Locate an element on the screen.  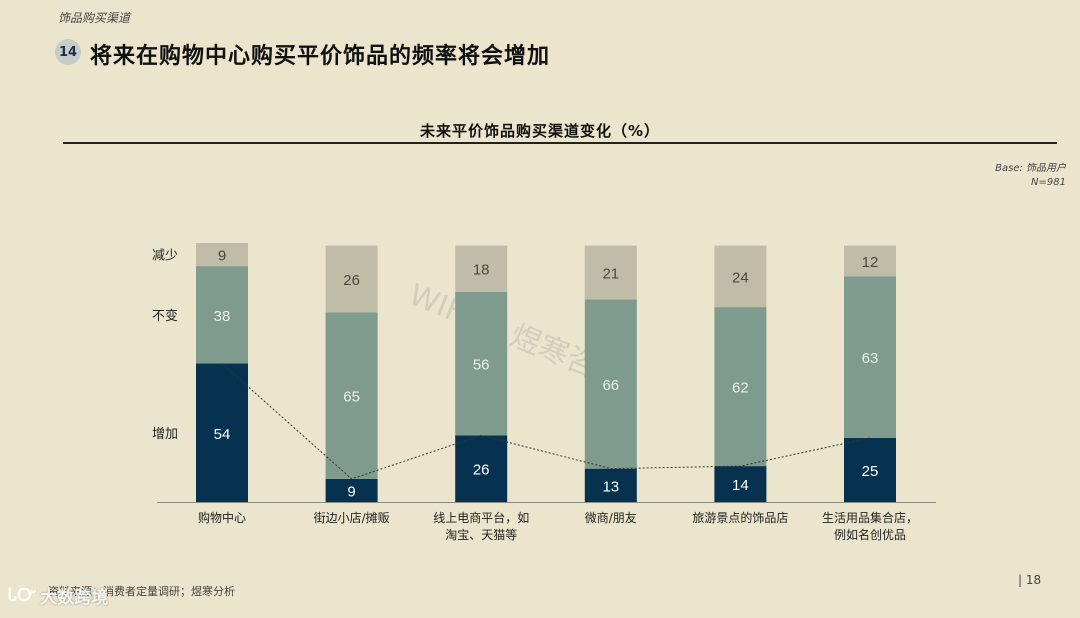
data-label-2-6: 63 is located at coordinates (870, 358).